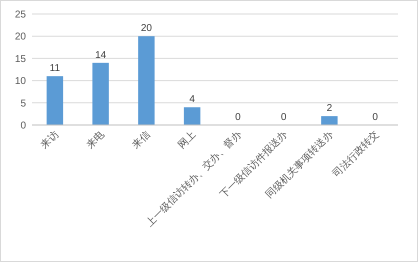  What do you see at coordinates (23, 104) in the screenshot?
I see `y-tick-label: 5` at bounding box center [23, 104].